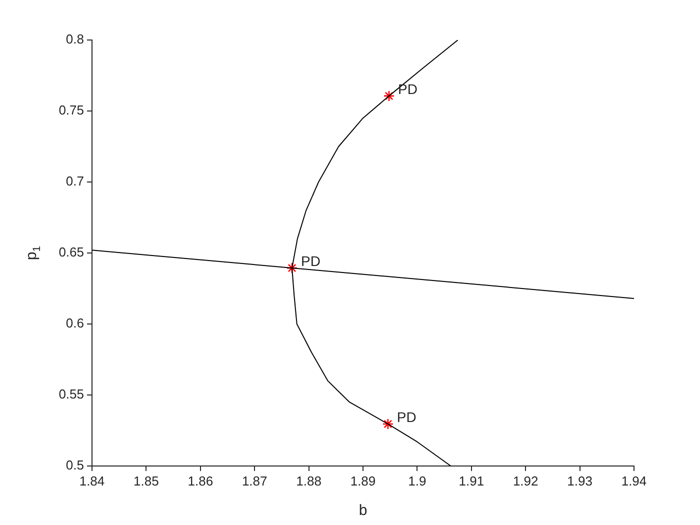 The image size is (700, 525). I want to click on x-tick-label: 1.87, so click(255, 480).